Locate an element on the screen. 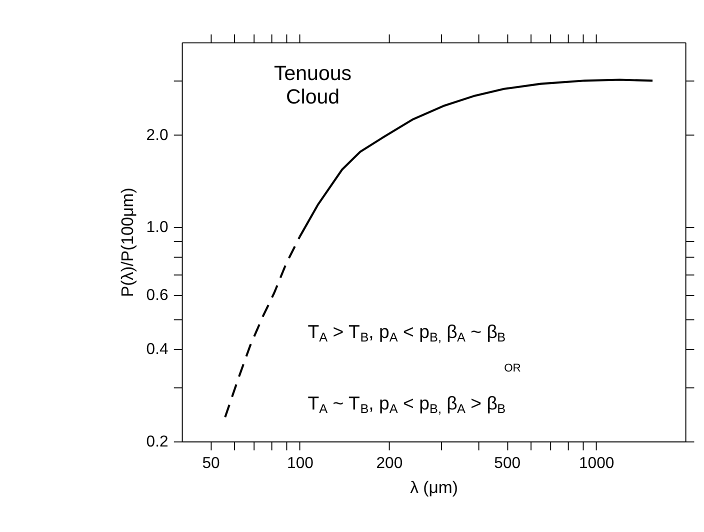  y-tick-label: 1.0 is located at coordinates (157, 227).